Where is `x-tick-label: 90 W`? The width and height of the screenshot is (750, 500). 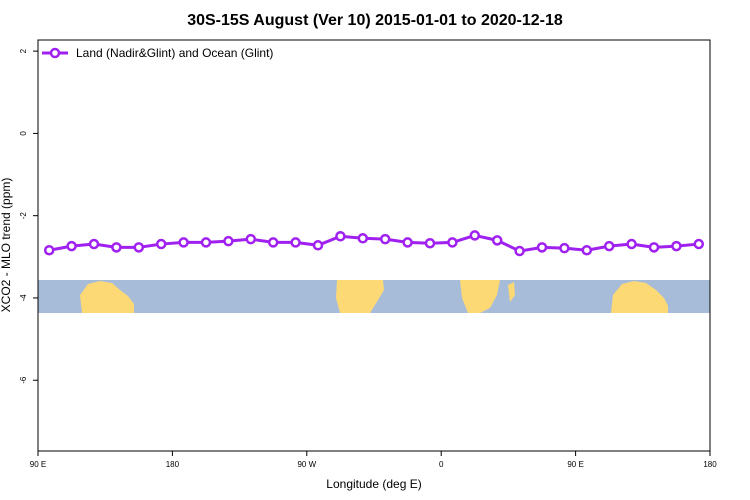
x-tick-label: 90 W is located at coordinates (306, 464).